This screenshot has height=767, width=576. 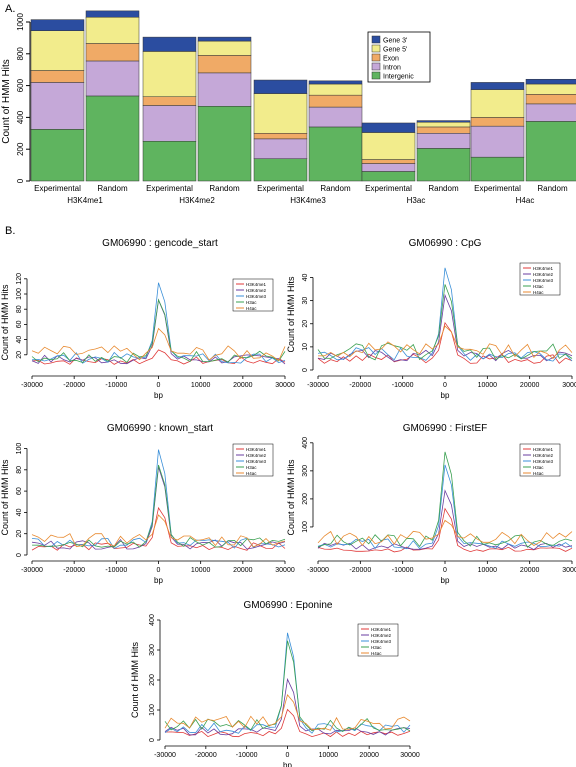 I want to click on legend-label: Exon, so click(x=391, y=59).